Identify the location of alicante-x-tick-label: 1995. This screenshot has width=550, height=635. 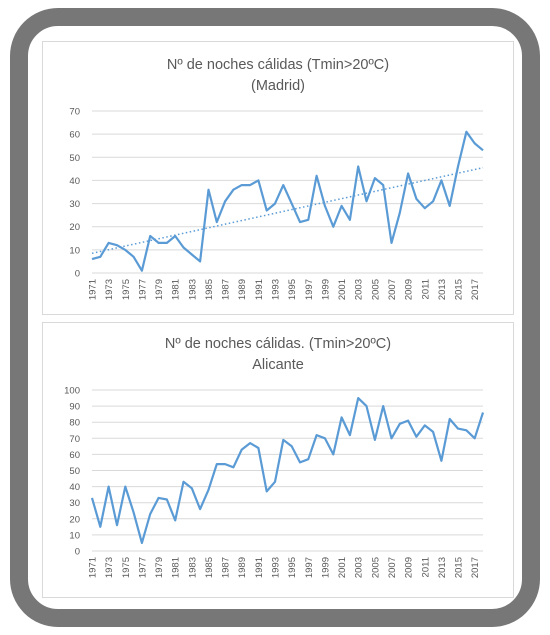
(292, 567).